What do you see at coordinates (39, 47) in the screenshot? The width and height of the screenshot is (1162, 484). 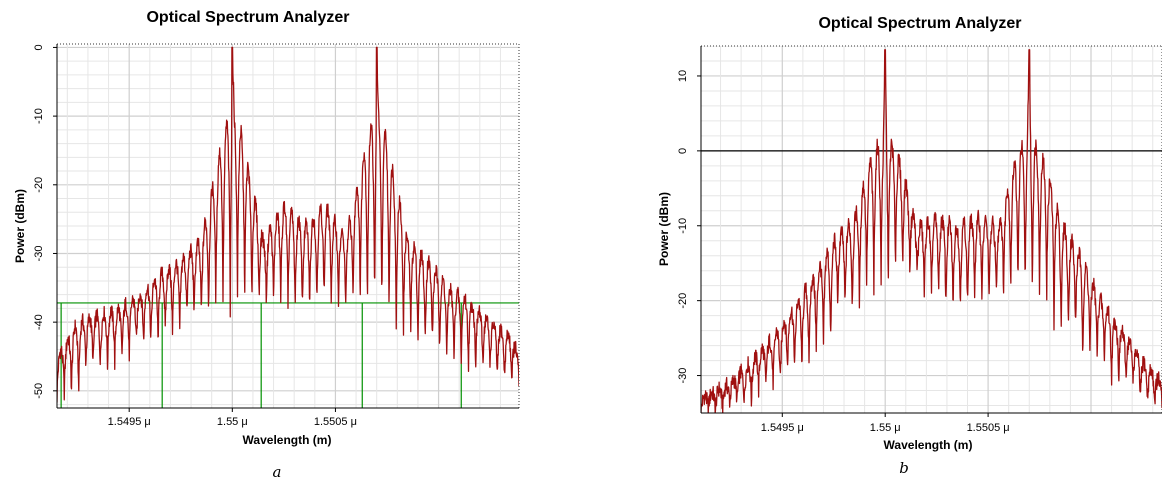 I see `y-tick-label-a: 0` at bounding box center [39, 47].